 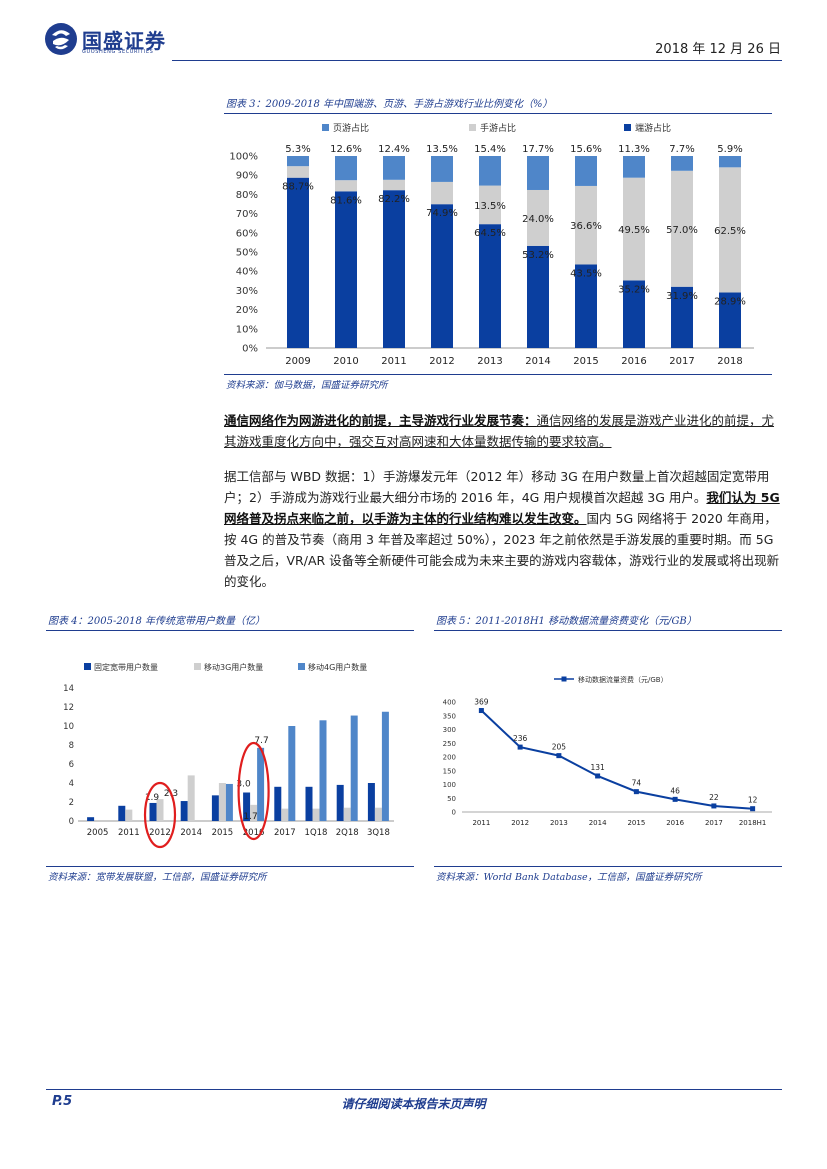 What do you see at coordinates (597, 767) in the screenshot?
I see `data-label: 131` at bounding box center [597, 767].